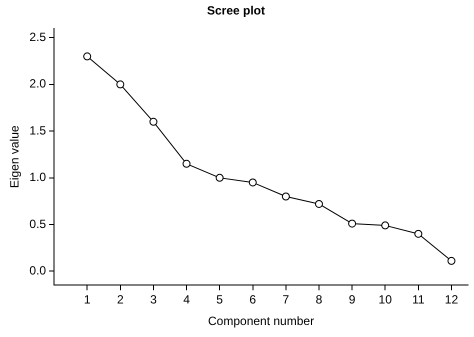 The height and width of the screenshot is (337, 474). Describe the element at coordinates (385, 299) in the screenshot. I see `x-tick-label: 10` at that location.